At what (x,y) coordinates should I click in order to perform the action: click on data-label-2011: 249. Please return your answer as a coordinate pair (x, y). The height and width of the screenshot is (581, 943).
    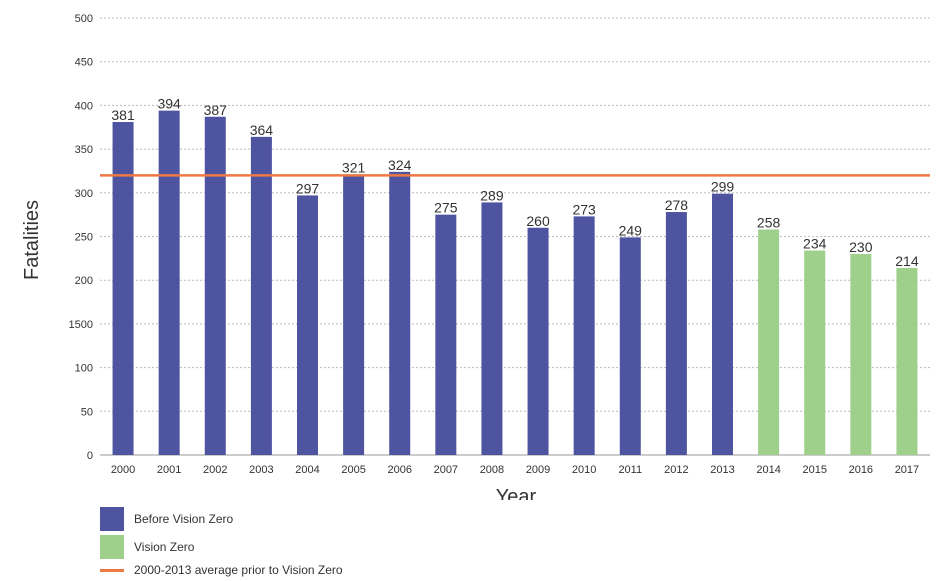
    Looking at the image, I should click on (631, 230).